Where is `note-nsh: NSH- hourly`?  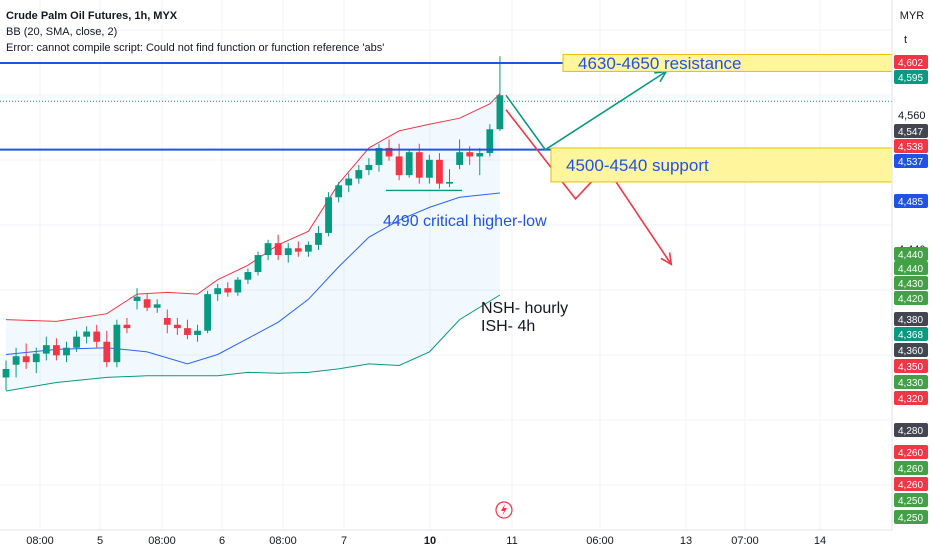
note-nsh: NSH- hourly is located at coordinates (524, 308).